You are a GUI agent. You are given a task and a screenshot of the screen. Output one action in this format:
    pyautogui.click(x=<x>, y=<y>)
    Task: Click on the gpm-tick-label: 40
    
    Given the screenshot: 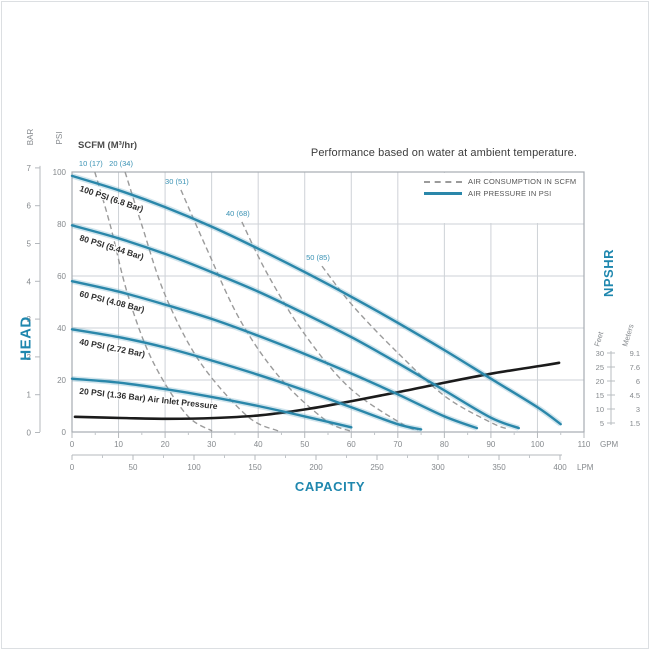 What is the action you would take?
    pyautogui.click(x=258, y=444)
    